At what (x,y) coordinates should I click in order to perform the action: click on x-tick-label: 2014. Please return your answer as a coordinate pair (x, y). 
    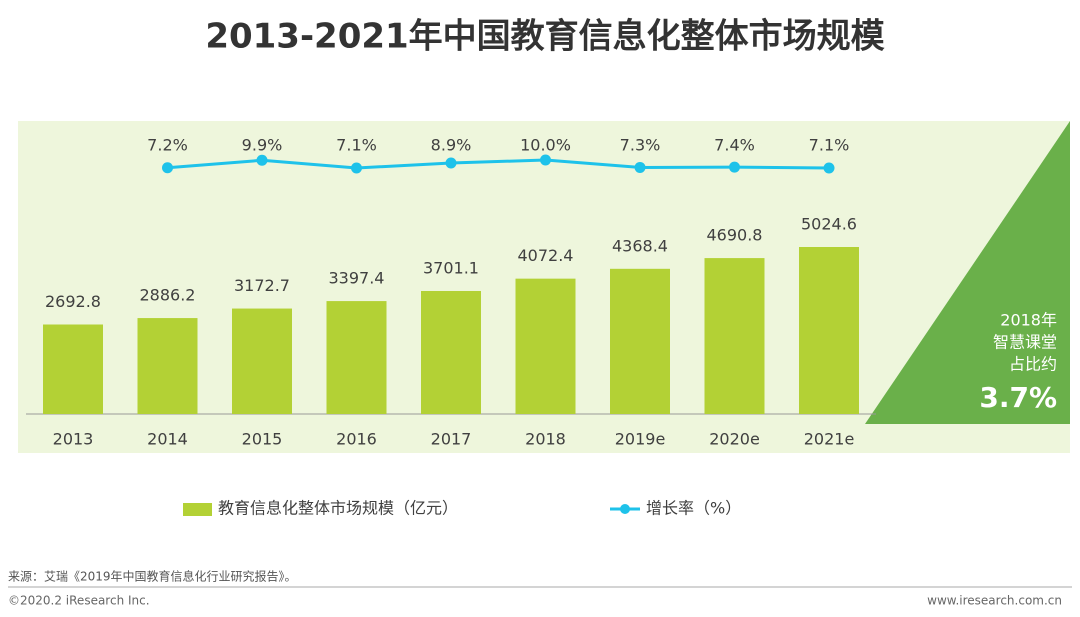
    Looking at the image, I should click on (167, 439).